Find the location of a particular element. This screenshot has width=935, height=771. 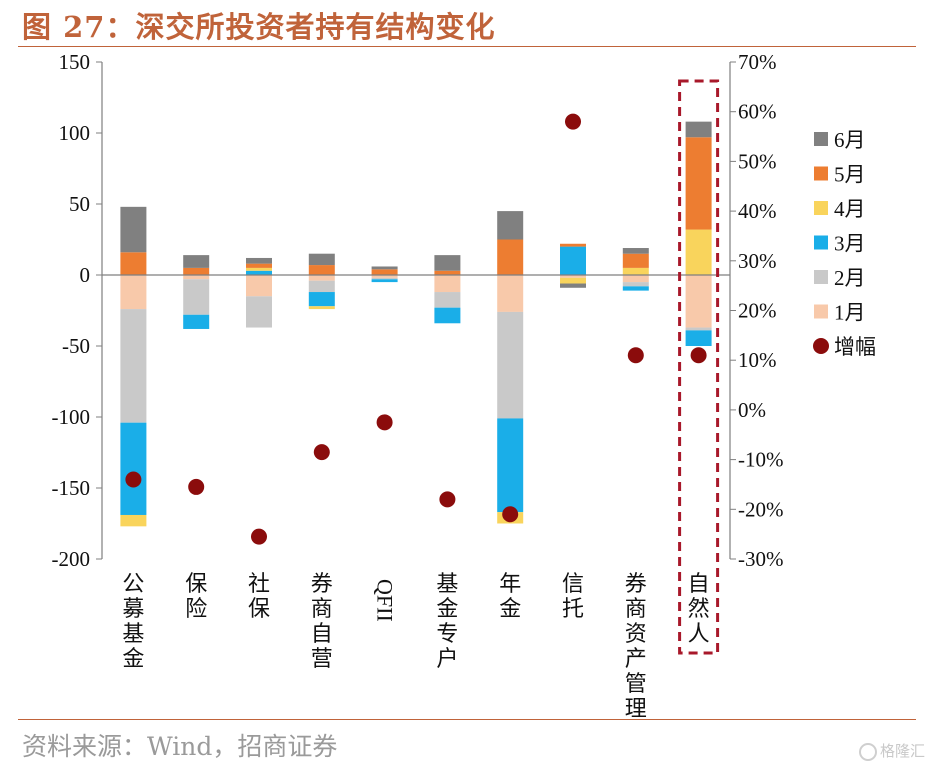

category-label: 社保 is located at coordinates (259, 596).